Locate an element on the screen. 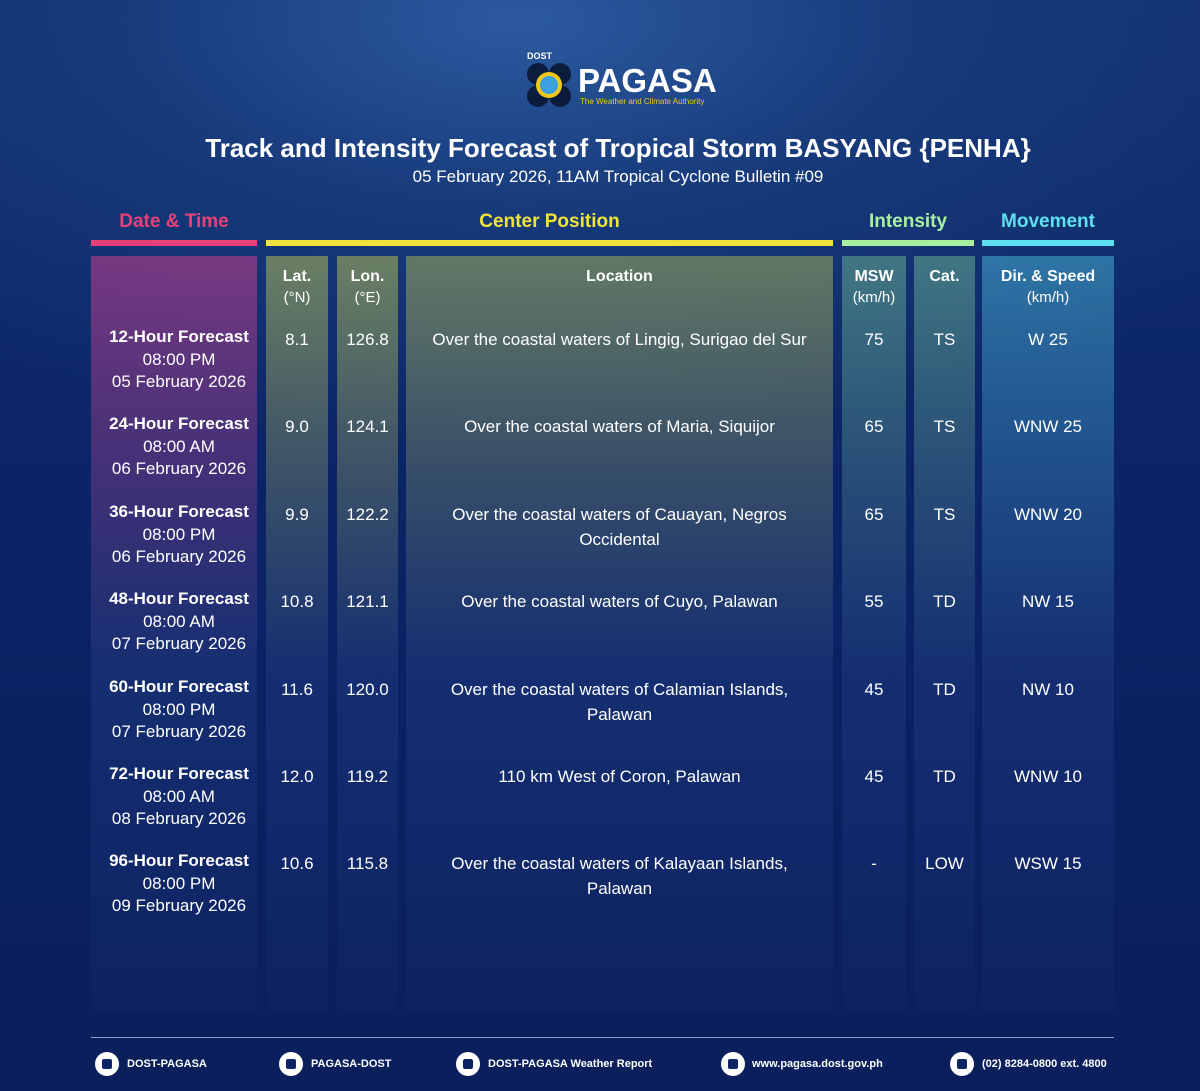 The image size is (1200, 1091). column-header: Lat. is located at coordinates (297, 276).